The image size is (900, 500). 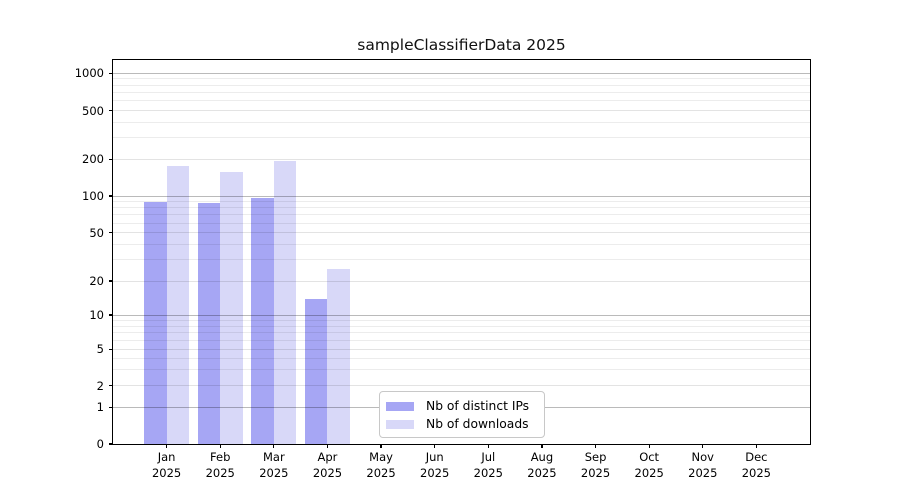 What do you see at coordinates (435, 465) in the screenshot?
I see `x-tick-label-jun: Jun 2025` at bounding box center [435, 465].